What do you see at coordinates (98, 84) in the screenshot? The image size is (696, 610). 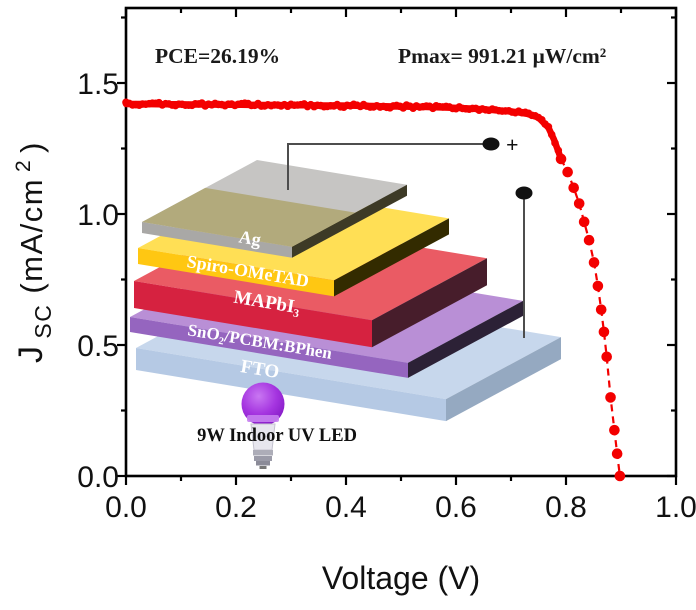 I see `y-tick-label: 1.5` at bounding box center [98, 84].